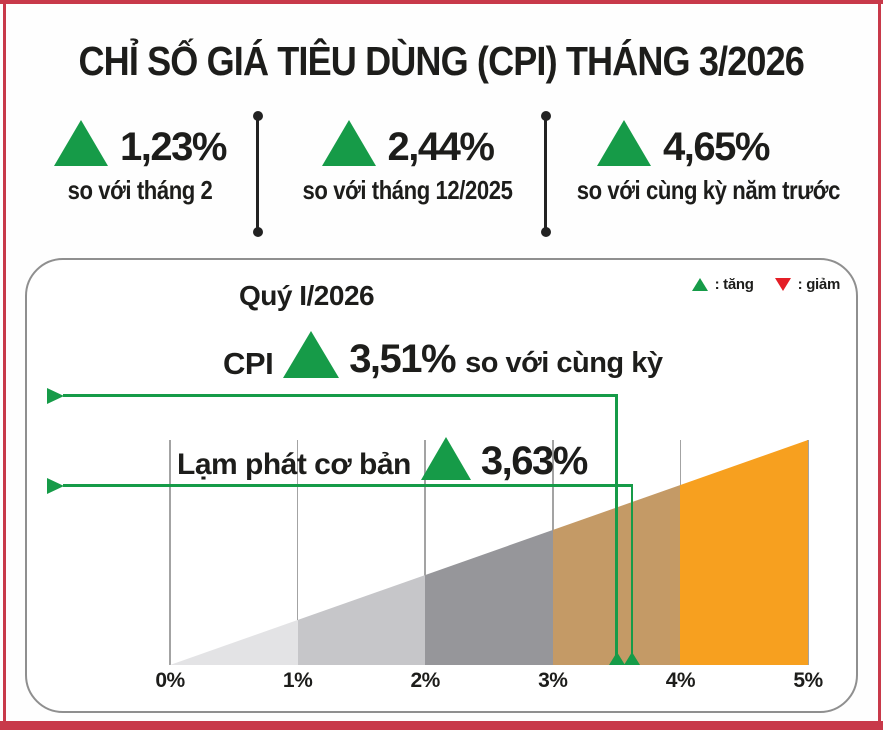 The height and width of the screenshot is (730, 883). I want to click on legend-triangle-up-icon, so click(699, 284).